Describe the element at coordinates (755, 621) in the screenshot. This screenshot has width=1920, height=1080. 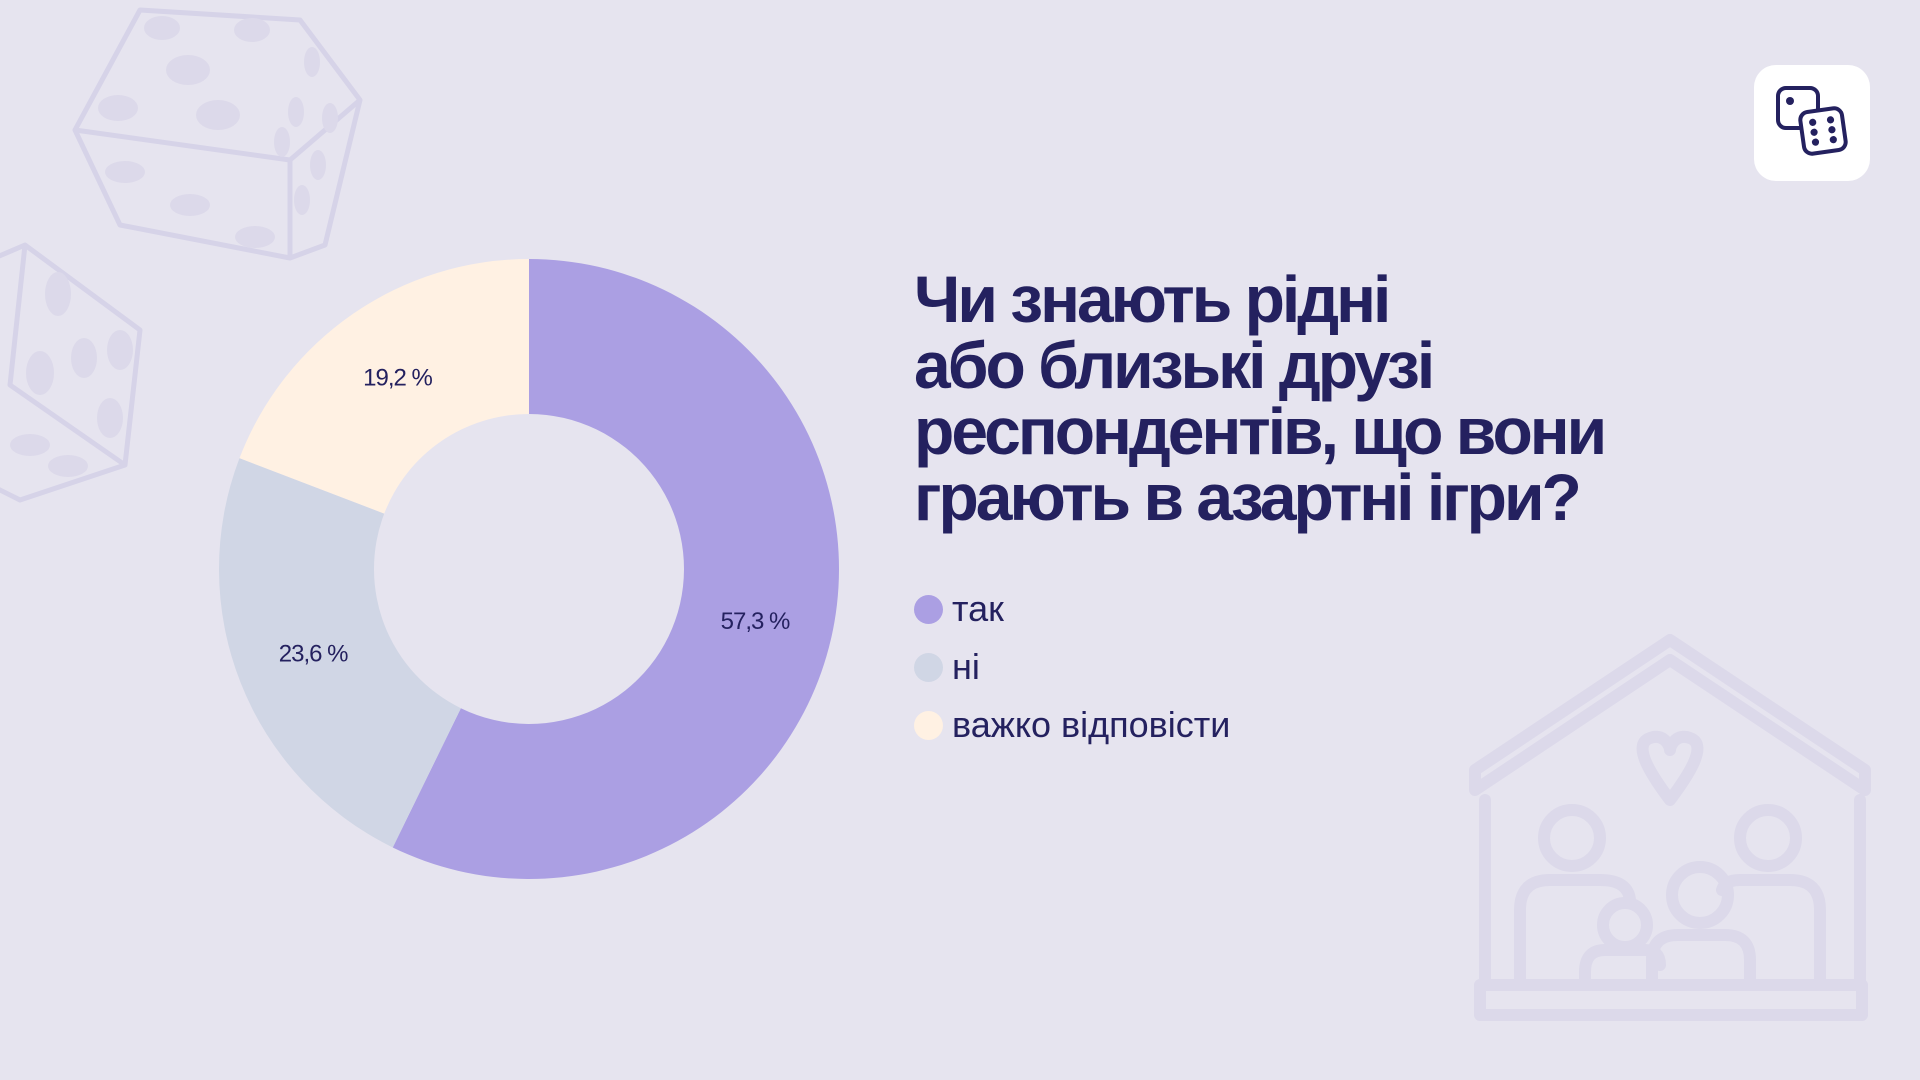
I see `slice-value-label: 57,3 %` at that location.